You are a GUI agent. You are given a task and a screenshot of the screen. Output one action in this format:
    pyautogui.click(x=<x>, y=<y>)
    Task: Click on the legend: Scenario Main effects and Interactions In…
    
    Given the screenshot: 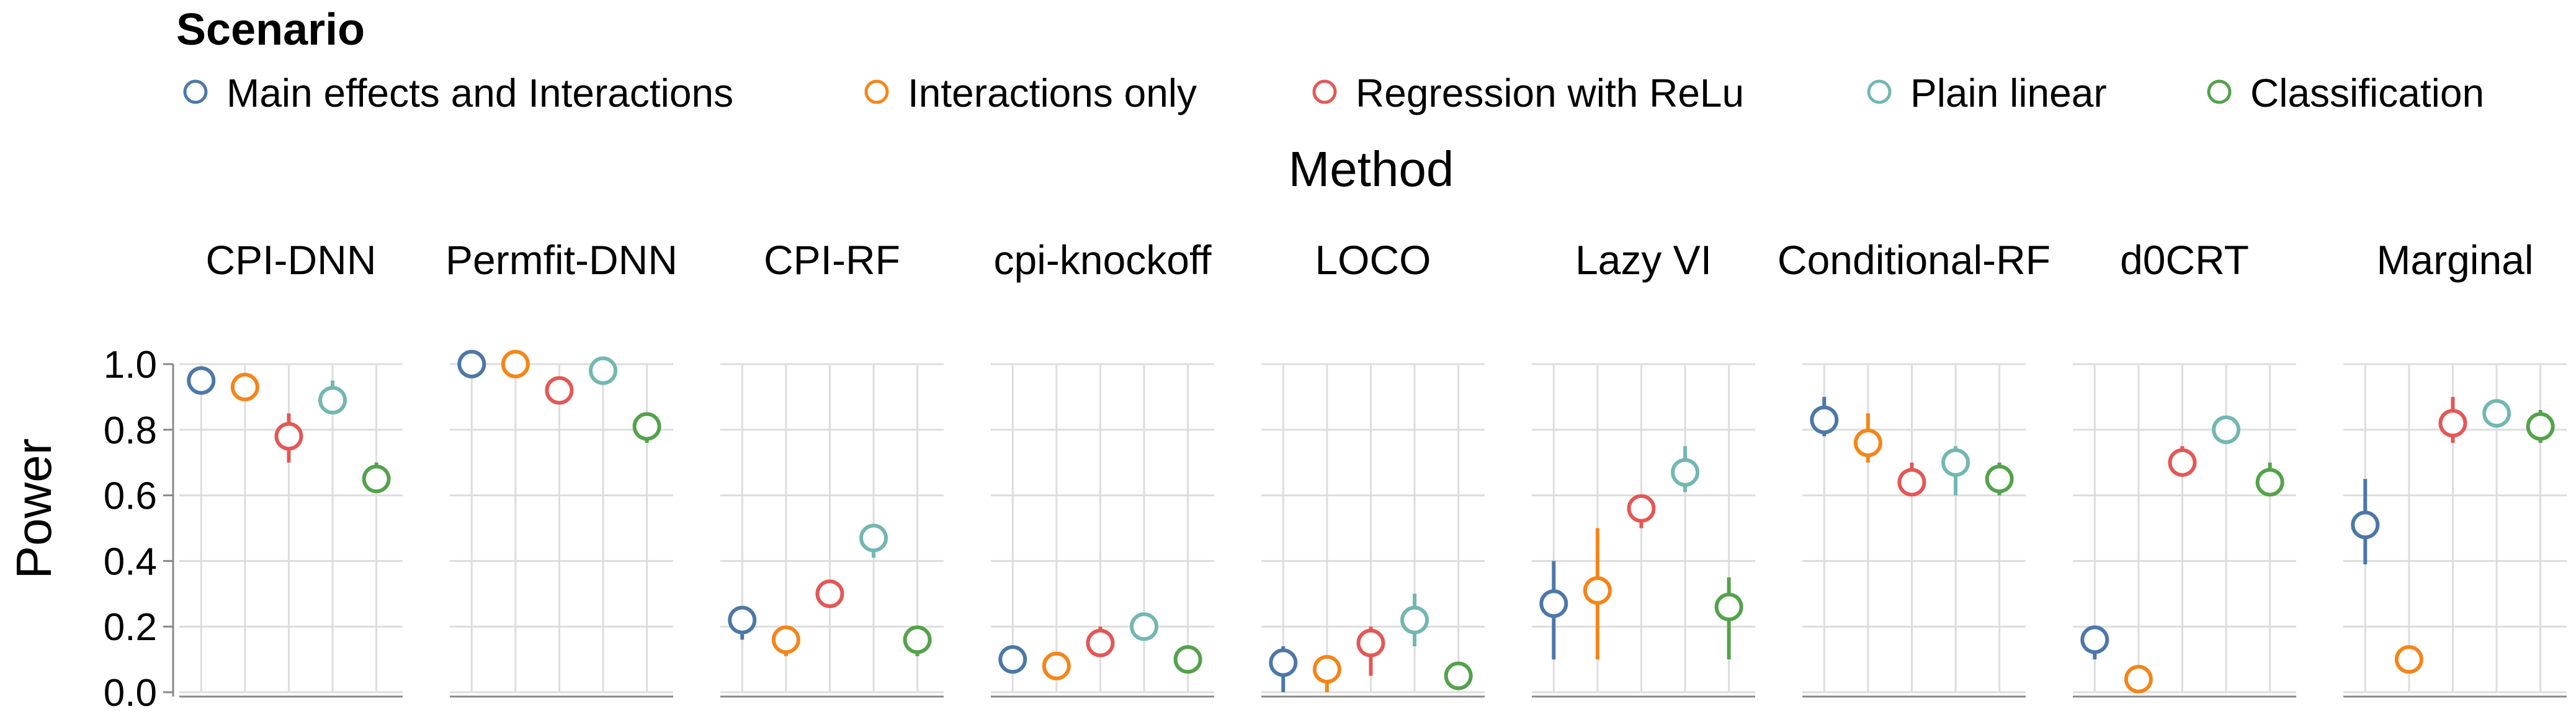 What is the action you would take?
    pyautogui.click(x=1330, y=60)
    